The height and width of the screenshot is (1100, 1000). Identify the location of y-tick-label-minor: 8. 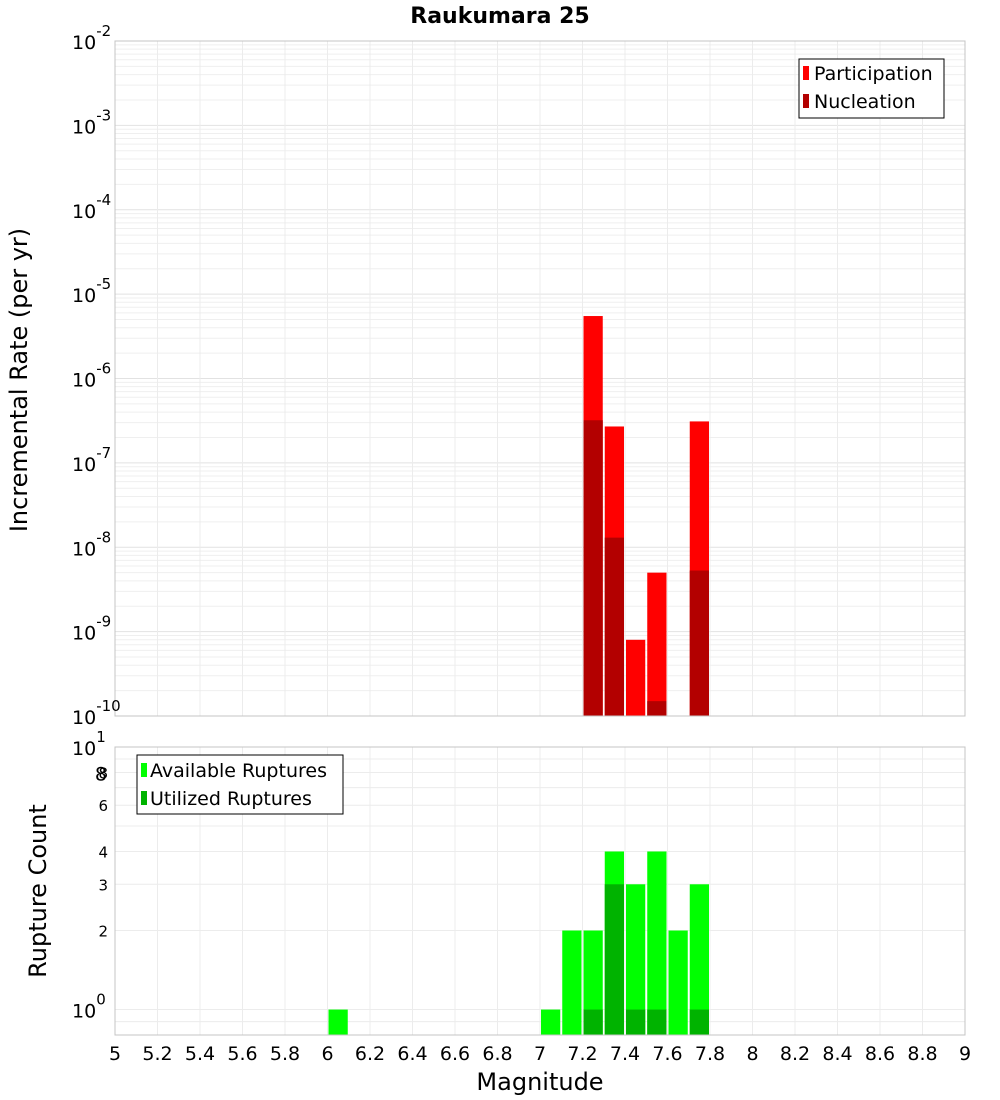
(103, 773).